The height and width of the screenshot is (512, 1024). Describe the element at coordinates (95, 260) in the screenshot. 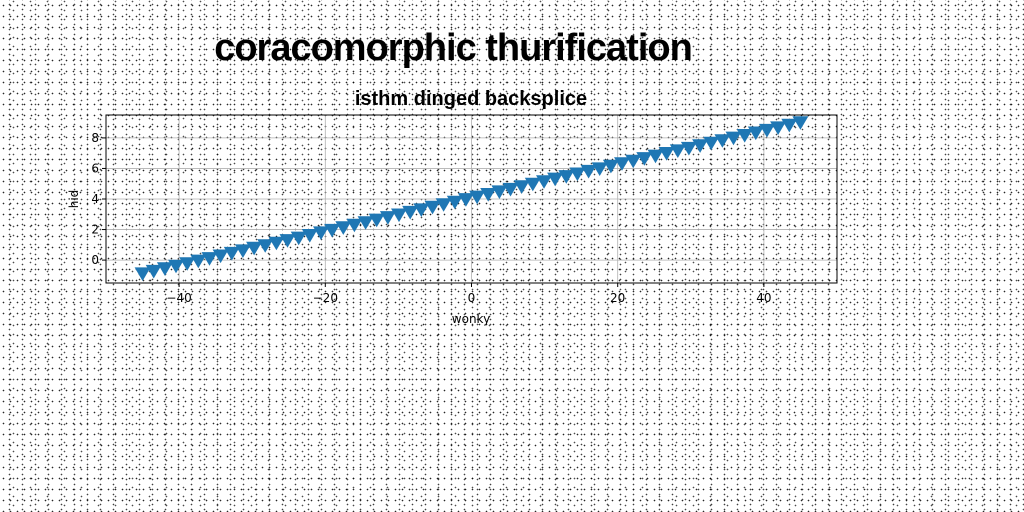

I see `y-tick-label: 0` at that location.